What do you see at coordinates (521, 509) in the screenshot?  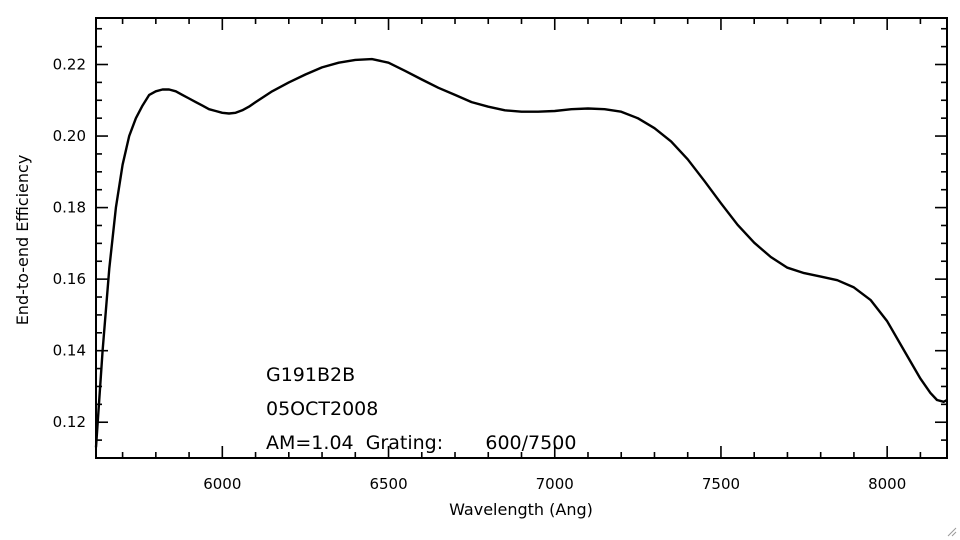 I see `x-axis-label: Wavelength (Ang)` at bounding box center [521, 509].